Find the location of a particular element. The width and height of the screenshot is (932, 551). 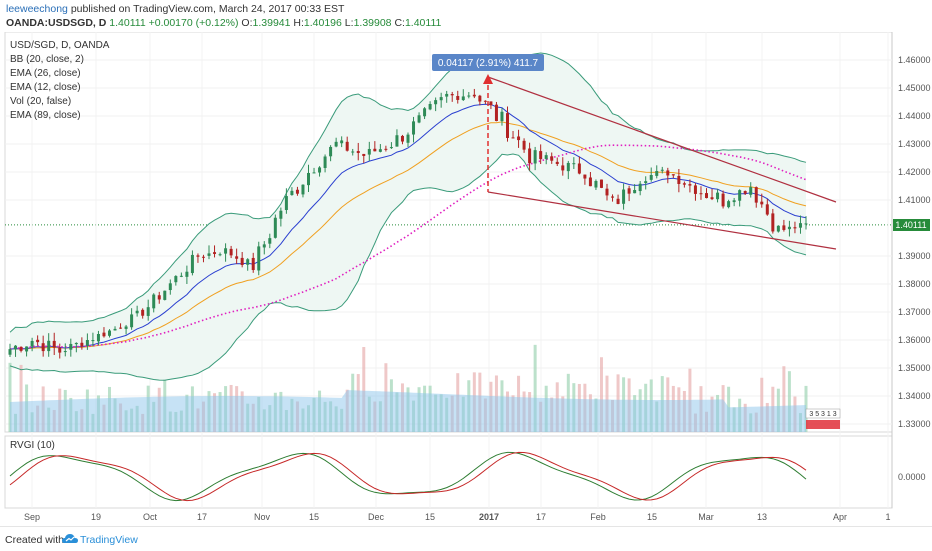

price-tick: 1.34000 is located at coordinates (914, 396).